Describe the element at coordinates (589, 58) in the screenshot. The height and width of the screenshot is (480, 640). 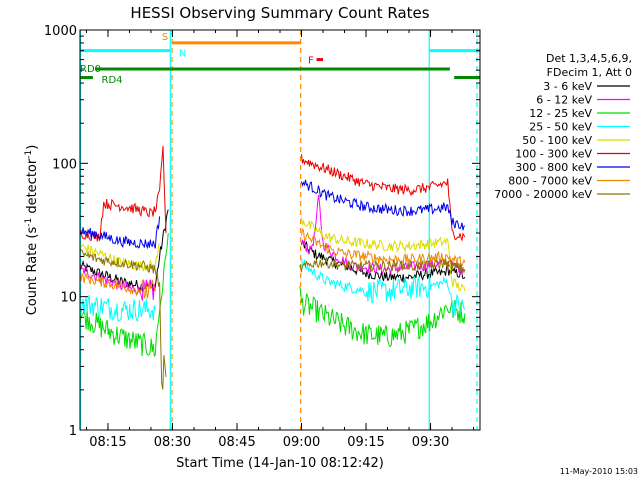
I see `legend-header-1: Det 1,3,4,5,6,9,` at that location.